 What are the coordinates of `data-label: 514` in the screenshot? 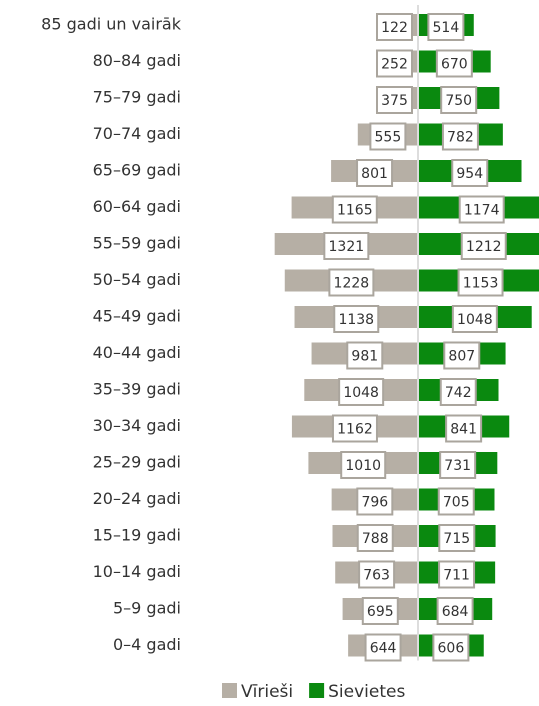 It's located at (446, 28).